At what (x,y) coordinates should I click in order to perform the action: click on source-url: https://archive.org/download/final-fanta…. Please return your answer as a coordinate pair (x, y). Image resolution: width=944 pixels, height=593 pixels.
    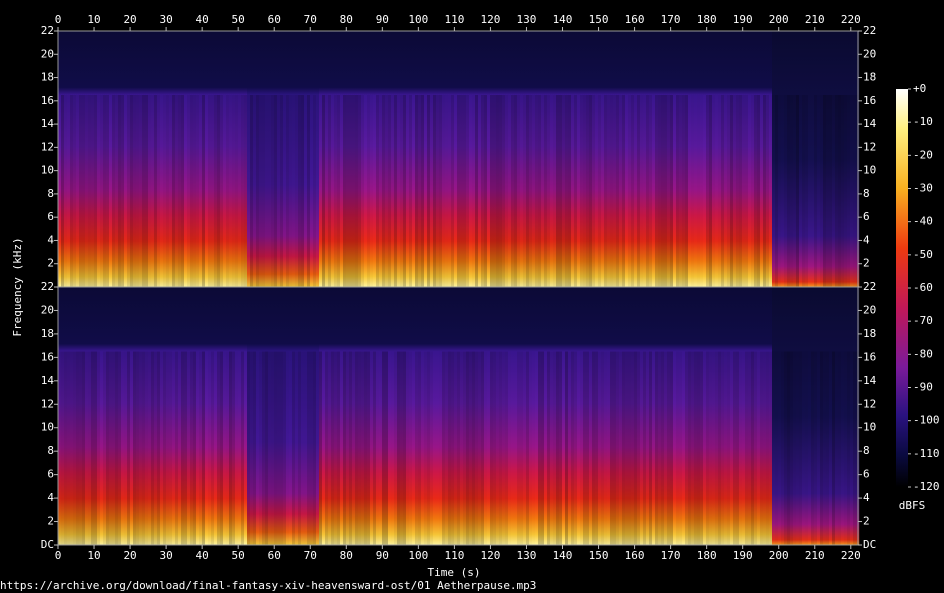
    Looking at the image, I should click on (268, 585).